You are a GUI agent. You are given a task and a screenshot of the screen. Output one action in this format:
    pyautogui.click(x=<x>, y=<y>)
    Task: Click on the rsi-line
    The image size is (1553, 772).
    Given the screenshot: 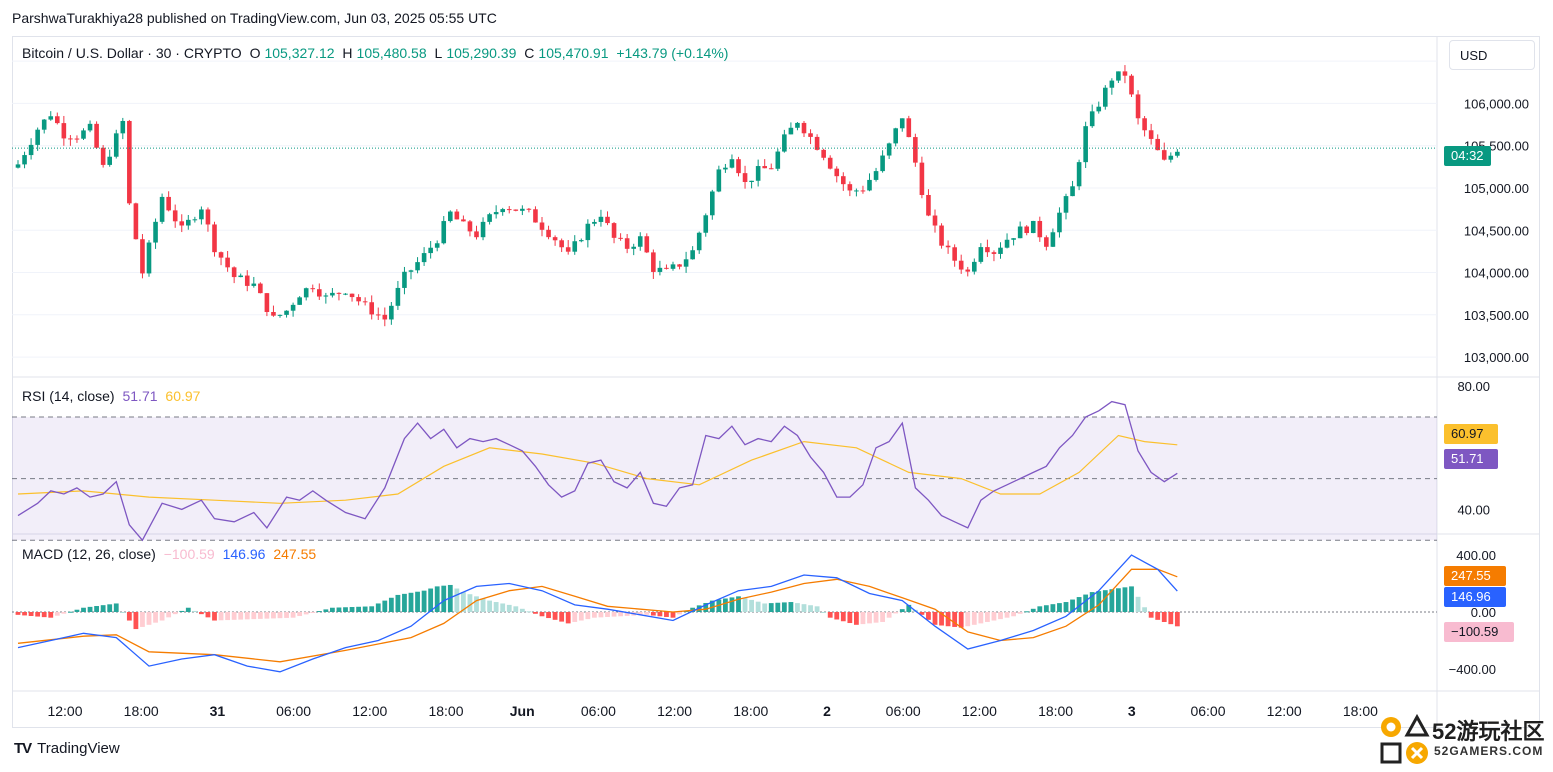 What is the action you would take?
    pyautogui.click(x=597, y=471)
    